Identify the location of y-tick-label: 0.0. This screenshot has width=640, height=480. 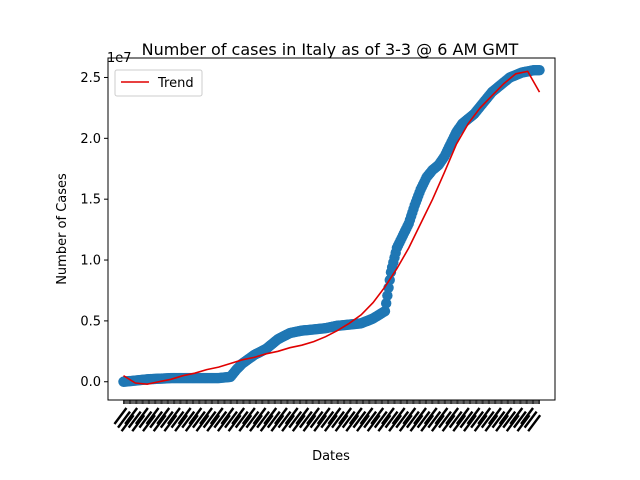
(90, 382).